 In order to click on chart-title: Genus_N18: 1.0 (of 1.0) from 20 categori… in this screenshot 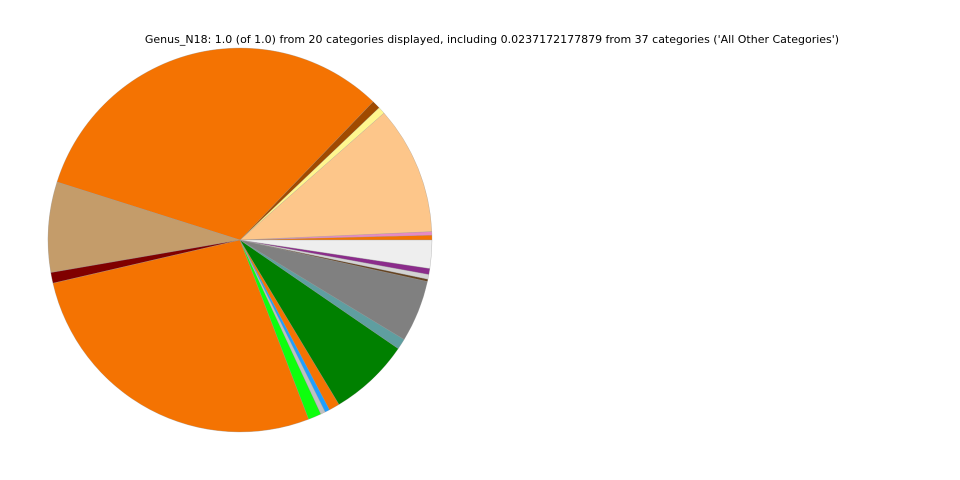, I will do `click(492, 39)`.